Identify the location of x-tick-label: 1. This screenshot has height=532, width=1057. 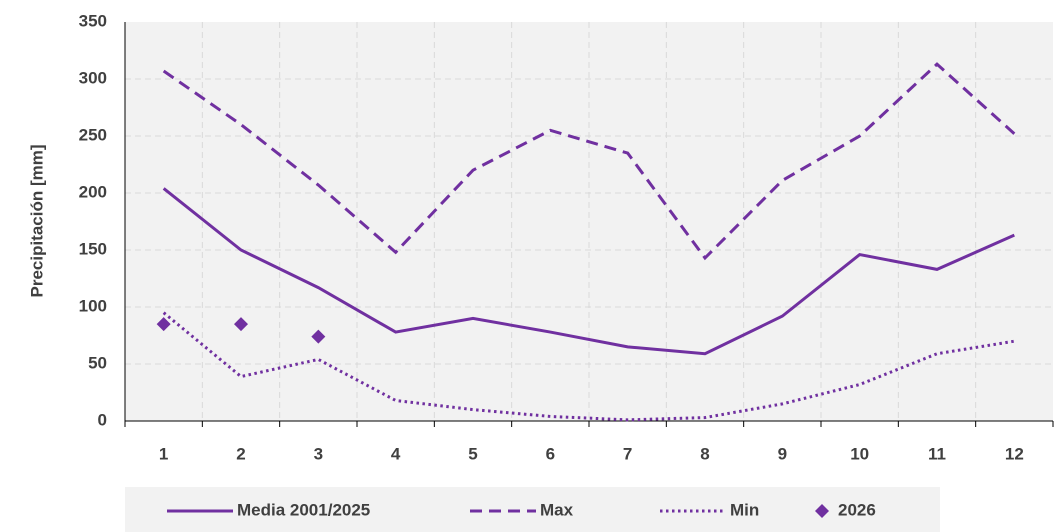
(163, 453).